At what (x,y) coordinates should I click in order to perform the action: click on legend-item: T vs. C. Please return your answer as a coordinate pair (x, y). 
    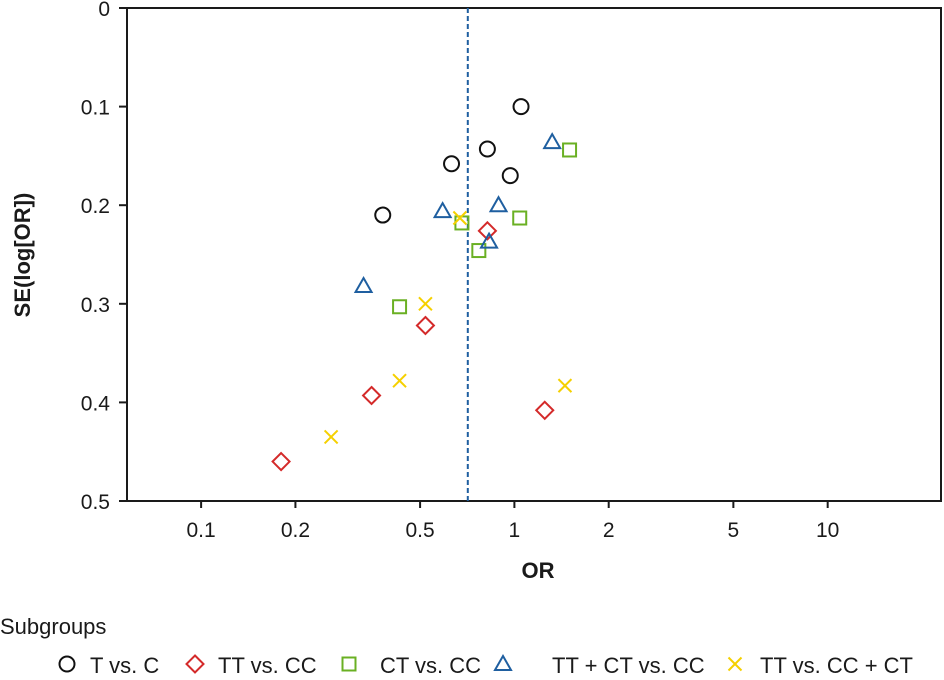
    Looking at the image, I should click on (108, 665).